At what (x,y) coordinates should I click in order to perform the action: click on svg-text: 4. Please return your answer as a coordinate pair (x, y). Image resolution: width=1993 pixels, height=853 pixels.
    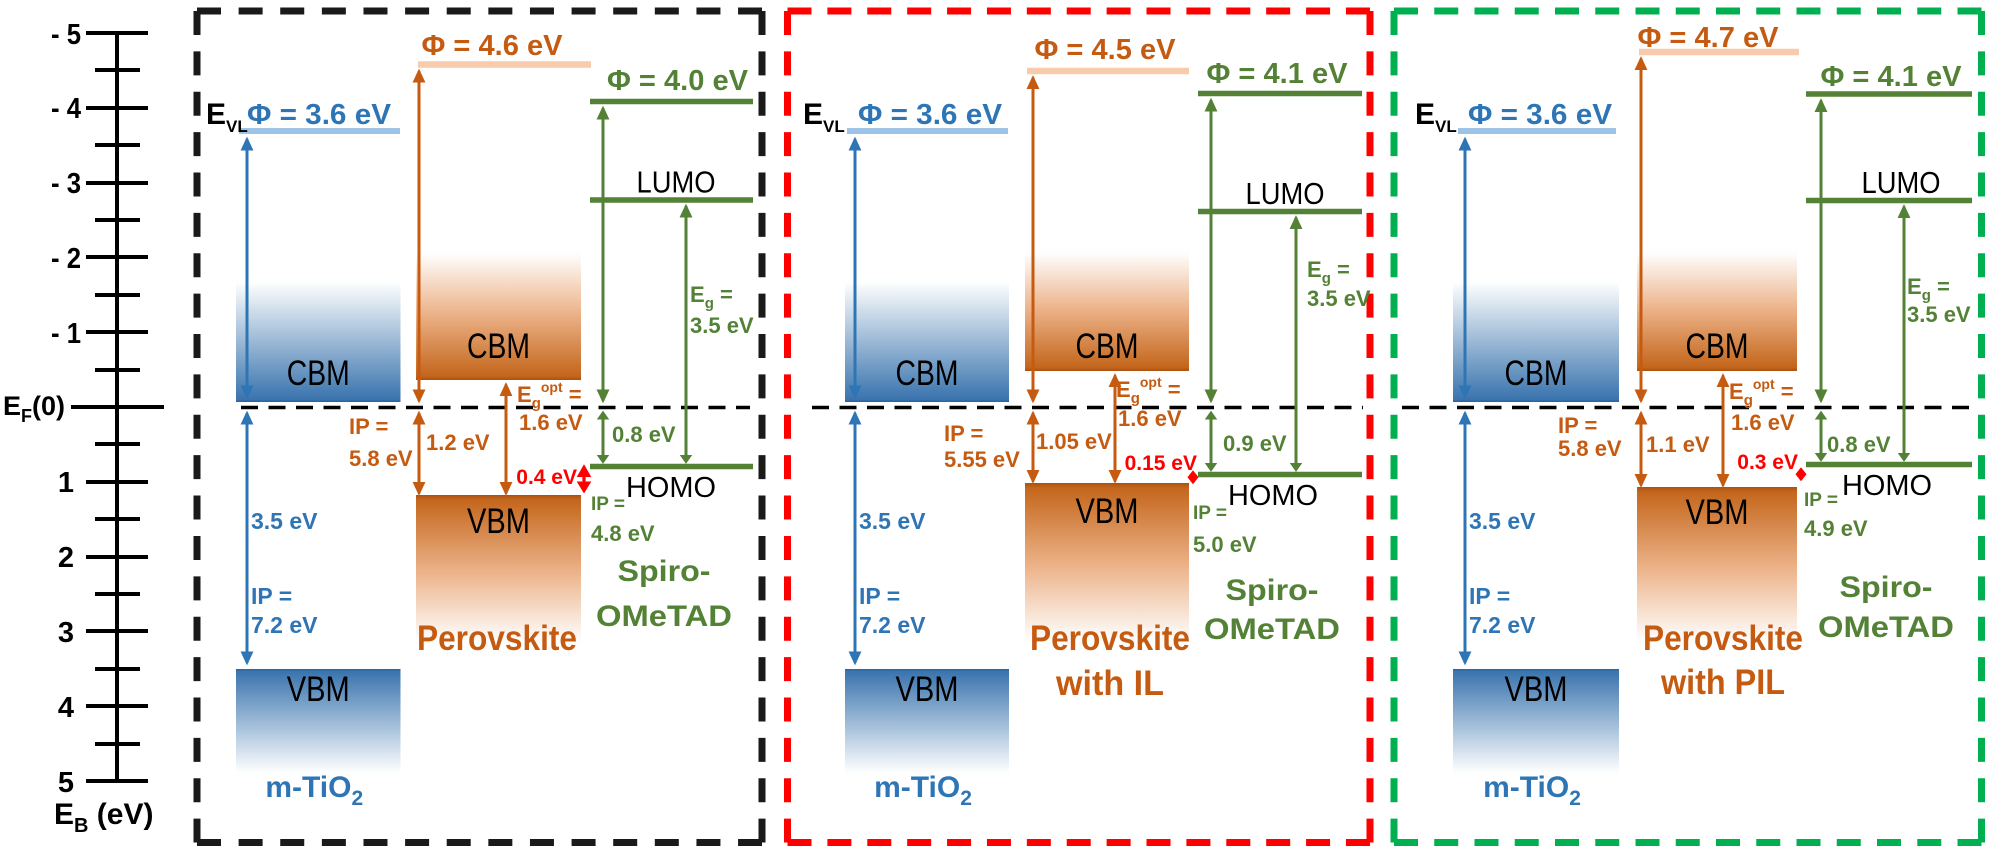
    Looking at the image, I should click on (66, 708).